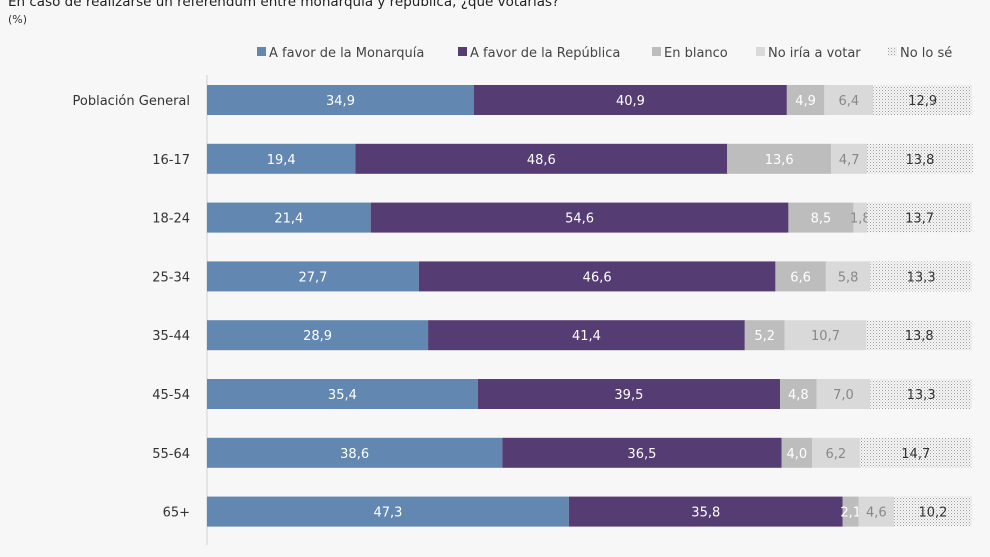 Image resolution: width=990 pixels, height=557 pixels. I want to click on data-label: 14,7, so click(915, 454).